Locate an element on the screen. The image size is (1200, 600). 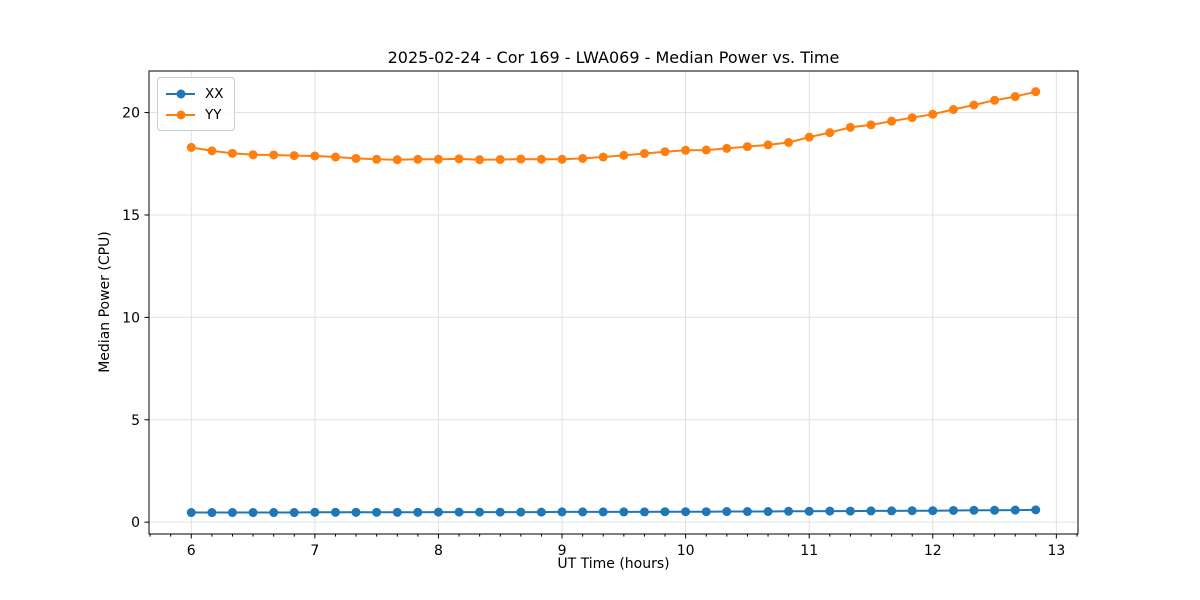
x-tick-label: 11 is located at coordinates (809, 551).